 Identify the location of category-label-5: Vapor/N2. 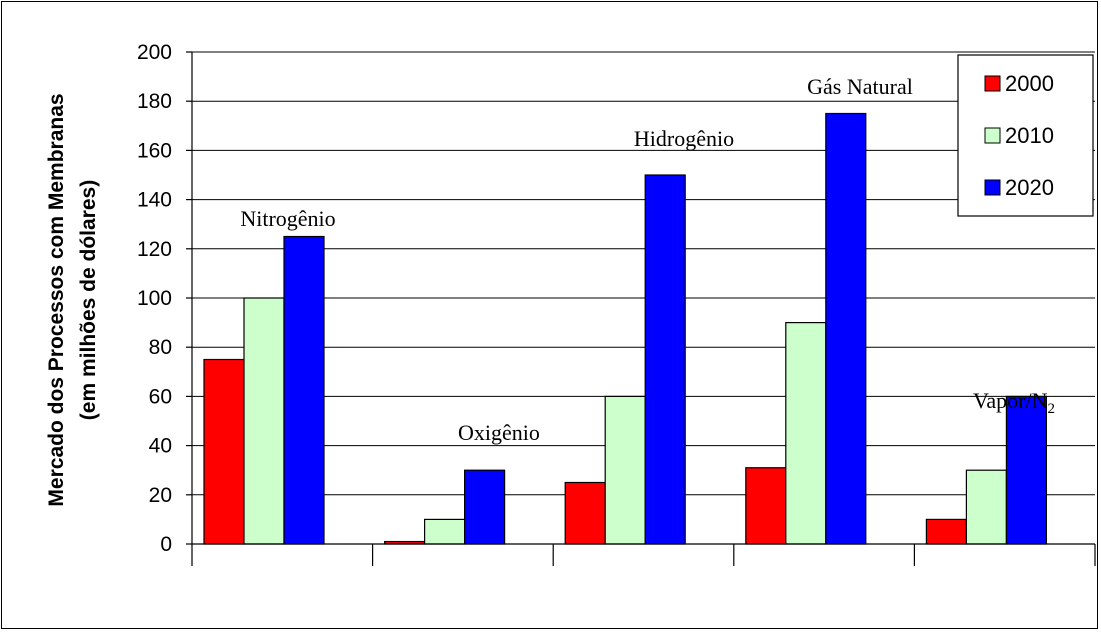
(1014, 402).